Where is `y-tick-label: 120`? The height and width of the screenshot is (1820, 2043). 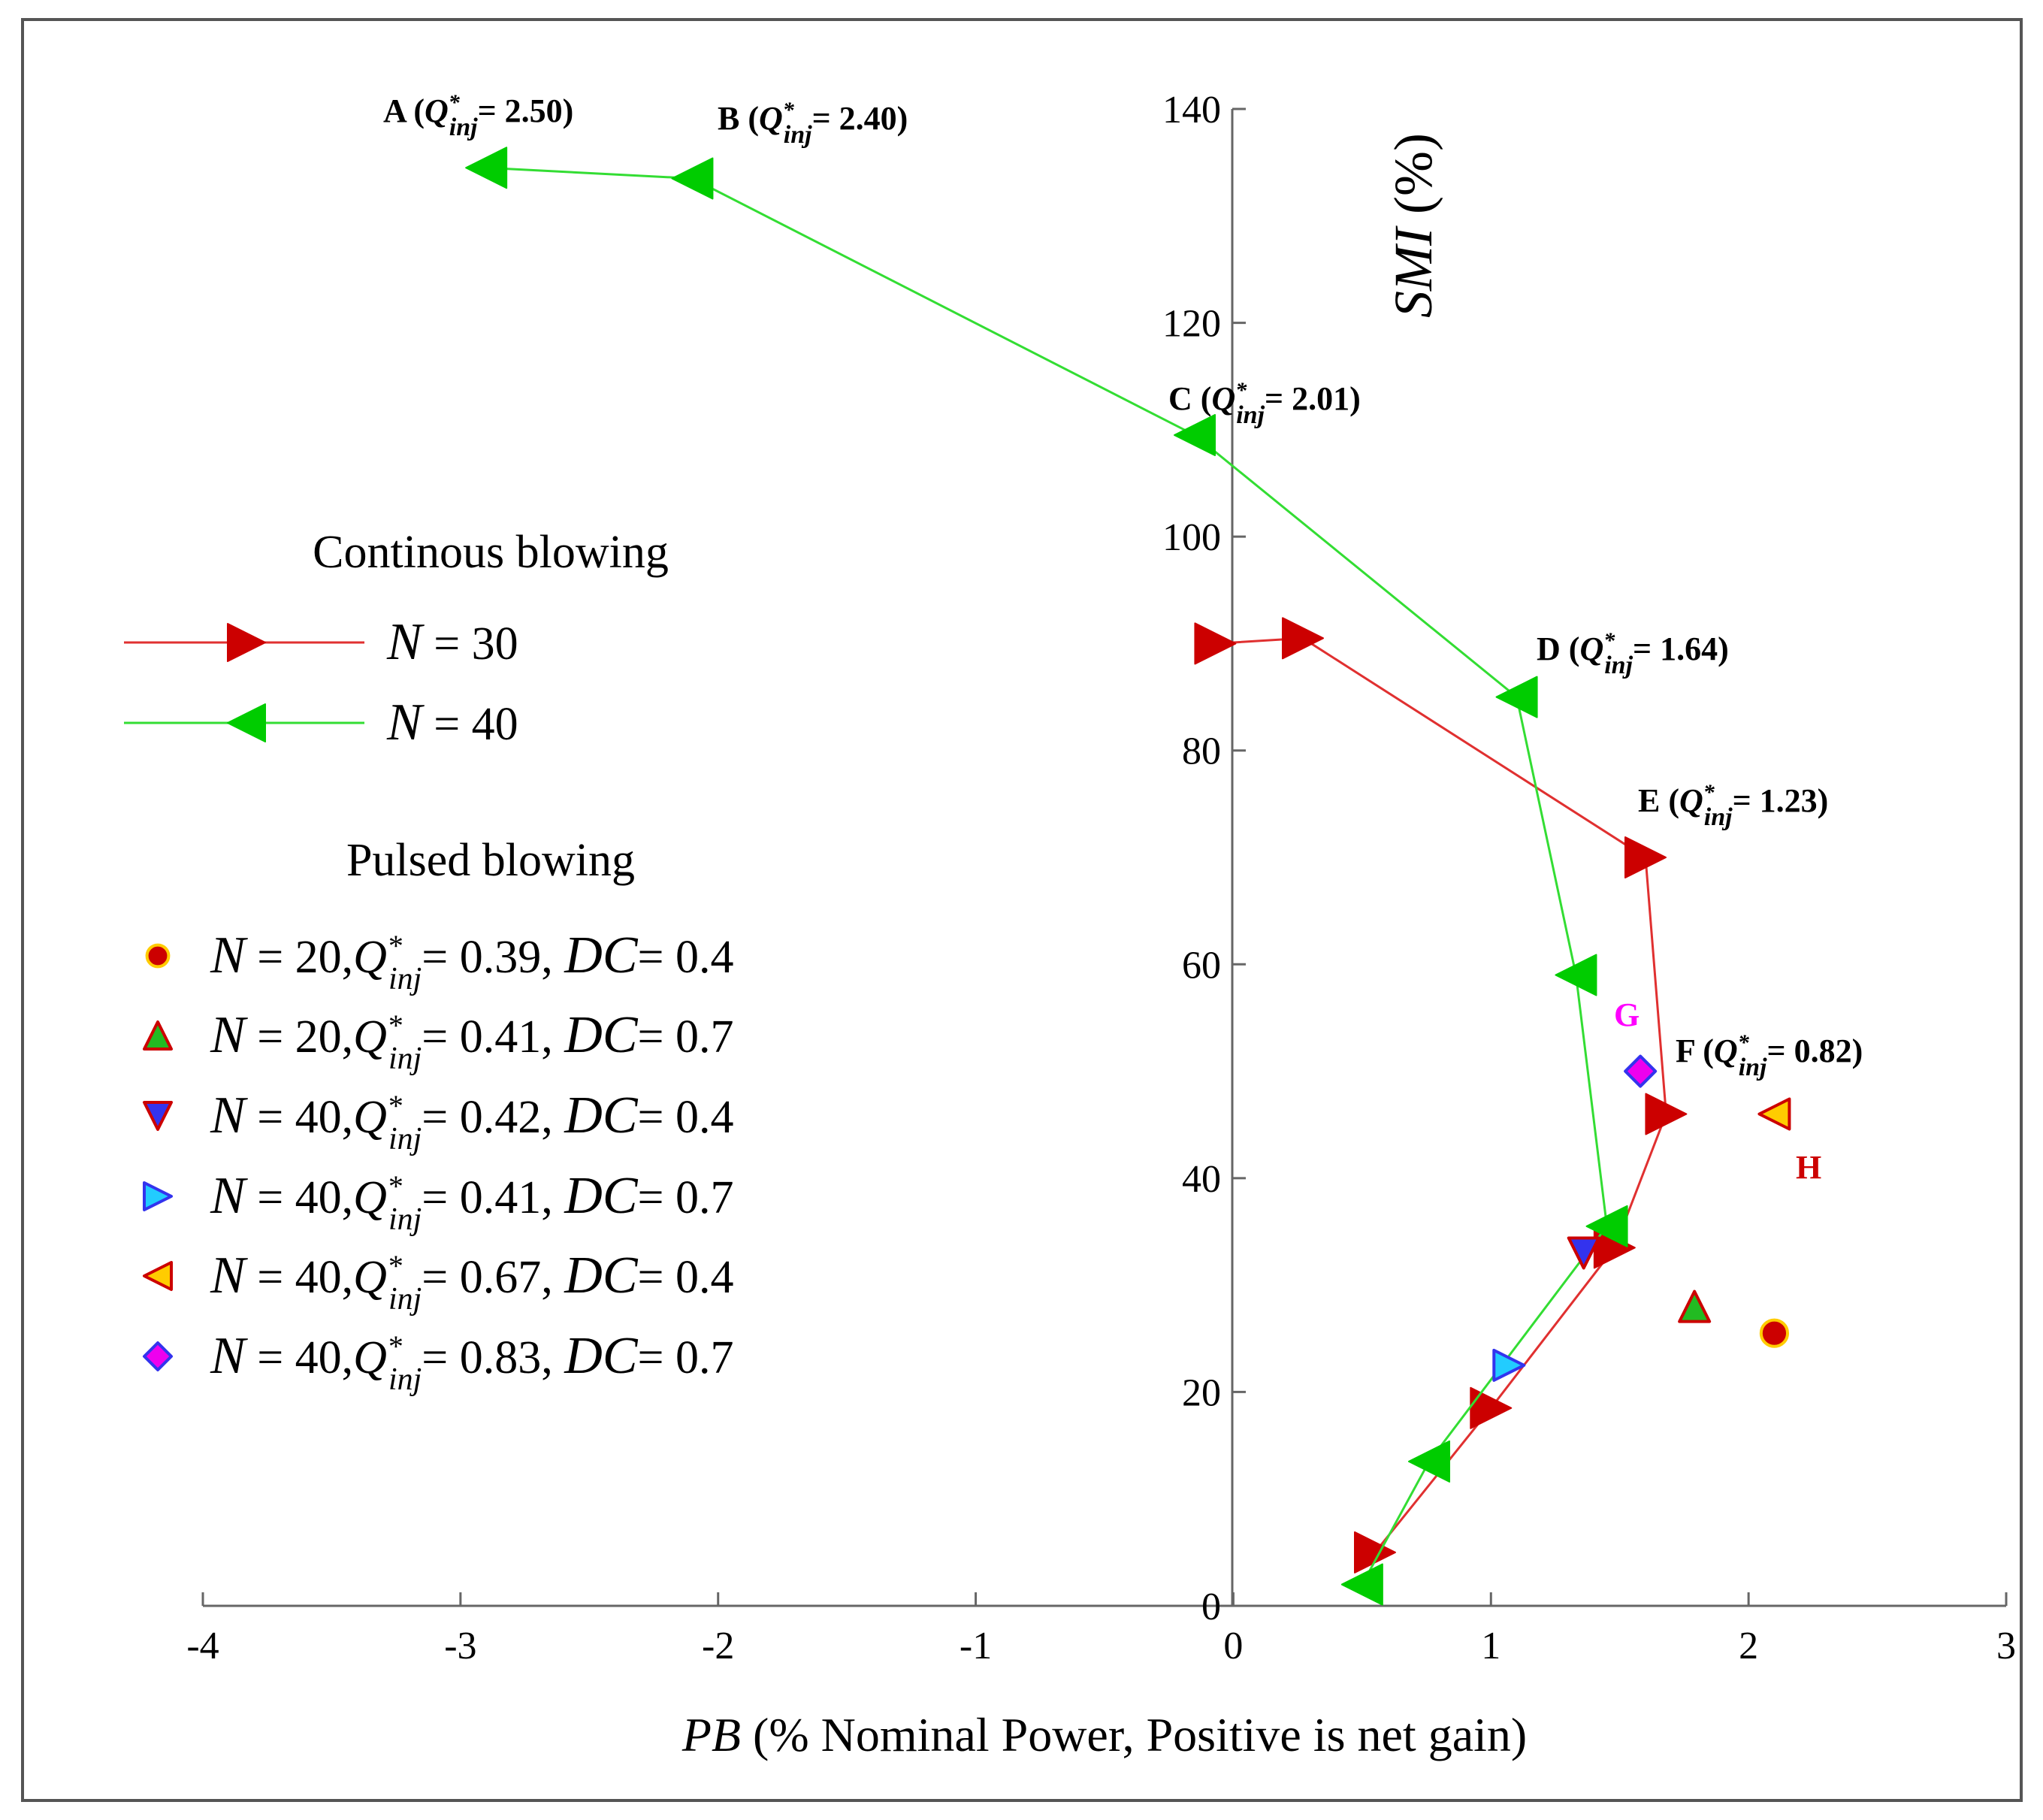 y-tick-label: 120 is located at coordinates (1191, 324).